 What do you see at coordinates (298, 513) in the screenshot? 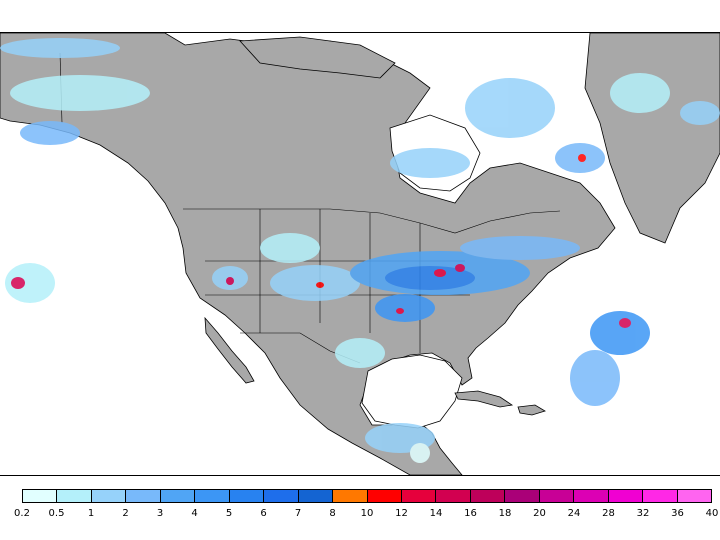
I see `legend-label: 7` at bounding box center [298, 513].